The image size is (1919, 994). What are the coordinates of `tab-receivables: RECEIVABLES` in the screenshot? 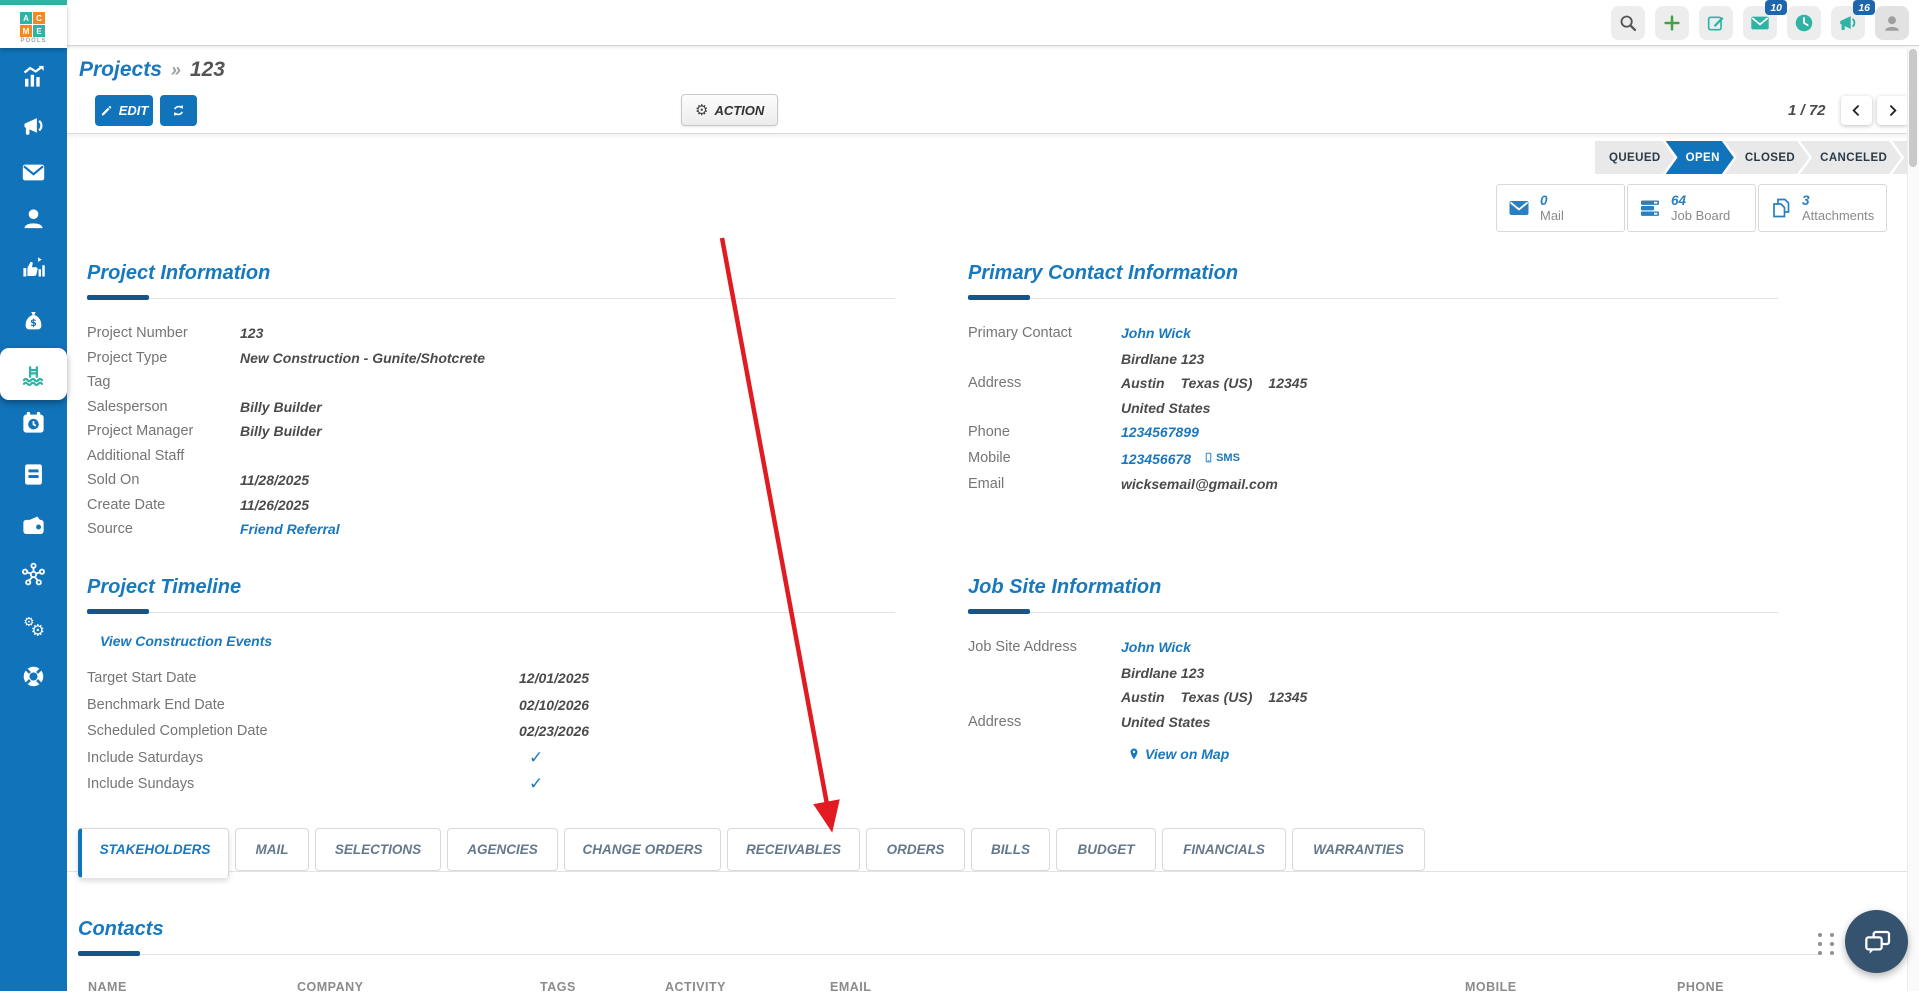 It's located at (793, 849).